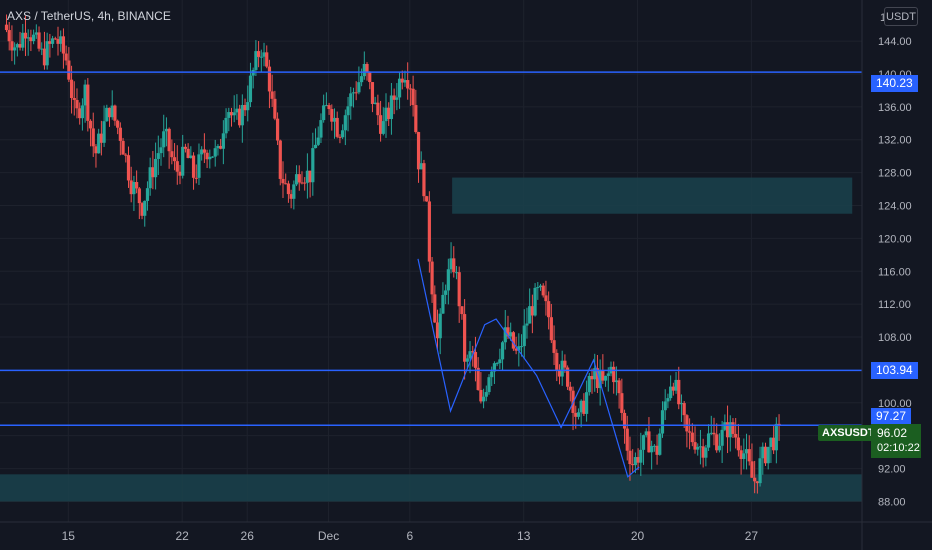  What do you see at coordinates (892, 470) in the screenshot?
I see `y-tick-label: 92.00` at bounding box center [892, 470].